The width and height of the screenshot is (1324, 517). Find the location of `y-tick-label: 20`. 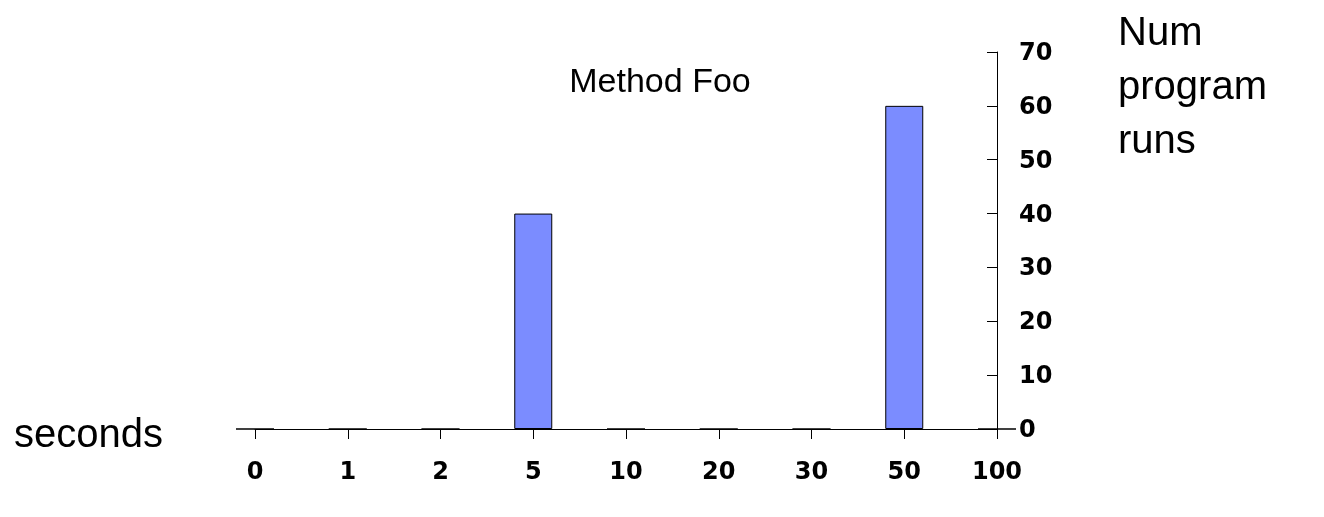

y-tick-label: 20 is located at coordinates (1036, 321).